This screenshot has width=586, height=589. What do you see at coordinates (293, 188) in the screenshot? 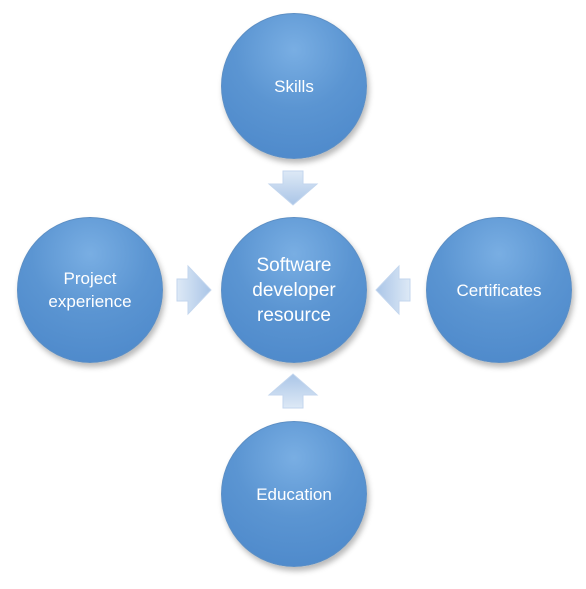
I see `arrow-down-icon` at bounding box center [293, 188].